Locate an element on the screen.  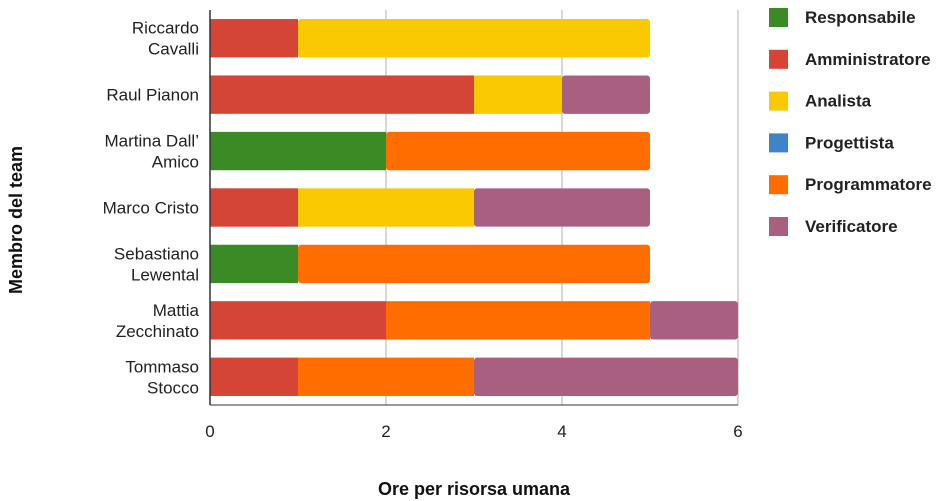
x-axis-title: Ore per risorsa umana is located at coordinates (474, 489).